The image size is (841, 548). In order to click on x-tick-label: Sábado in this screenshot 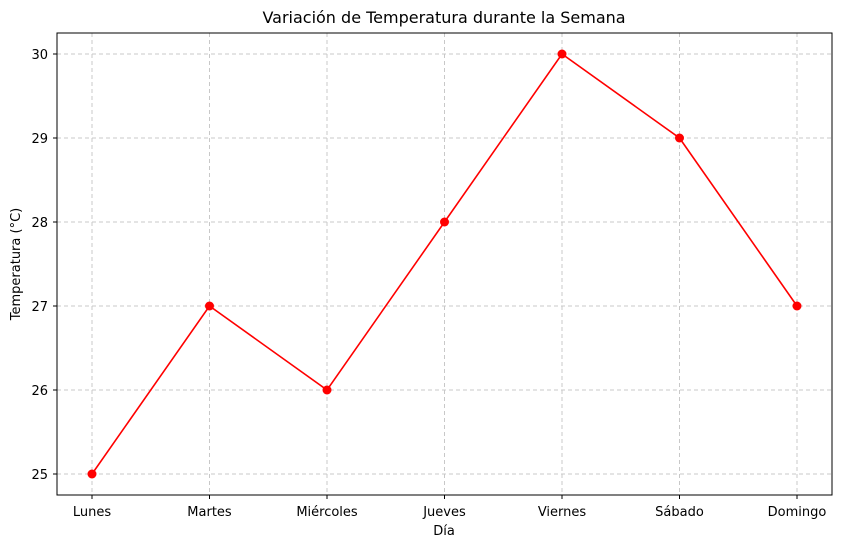, I will do `click(679, 512)`.